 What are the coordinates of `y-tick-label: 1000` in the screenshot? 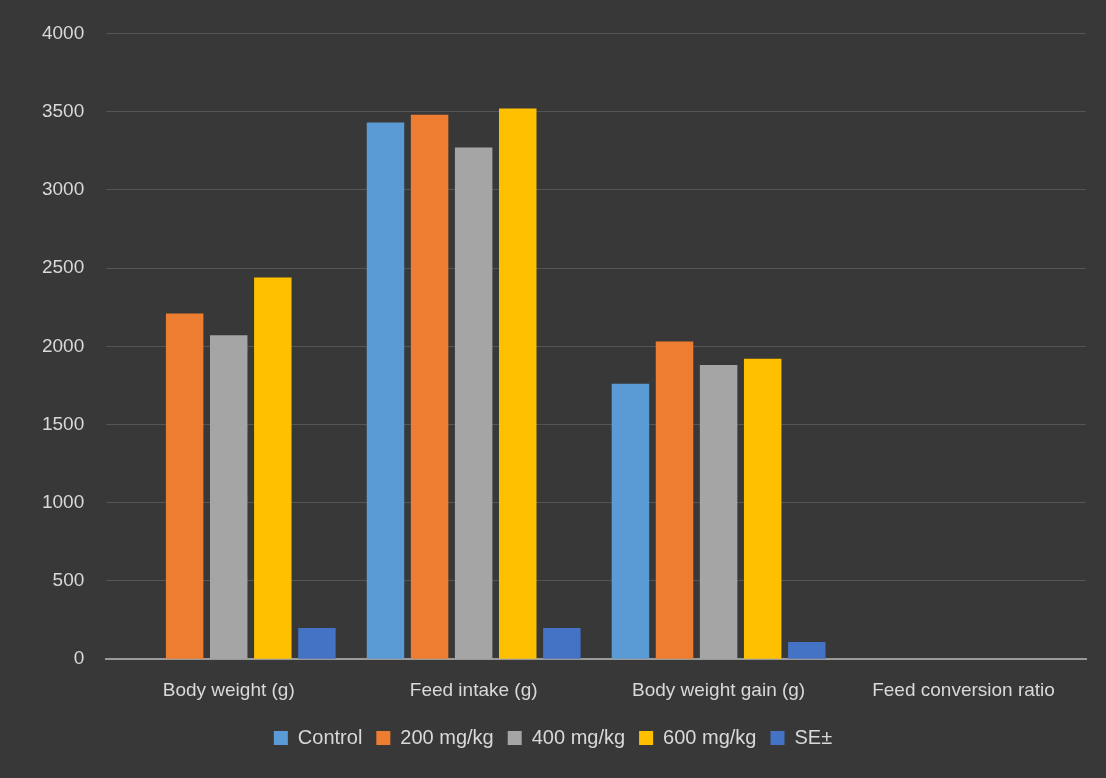 It's located at (63, 501).